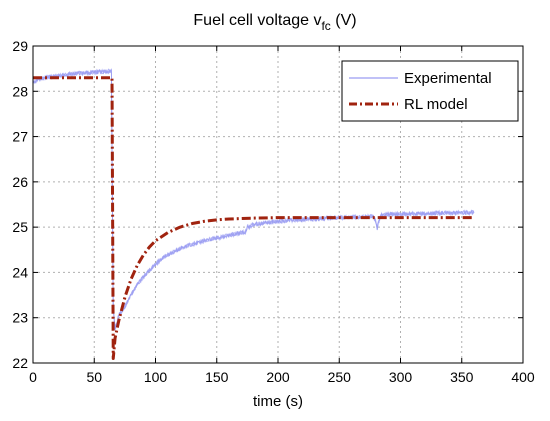 The width and height of the screenshot is (550, 421). Describe the element at coordinates (20, 363) in the screenshot. I see `y-tick-label: 22` at that location.